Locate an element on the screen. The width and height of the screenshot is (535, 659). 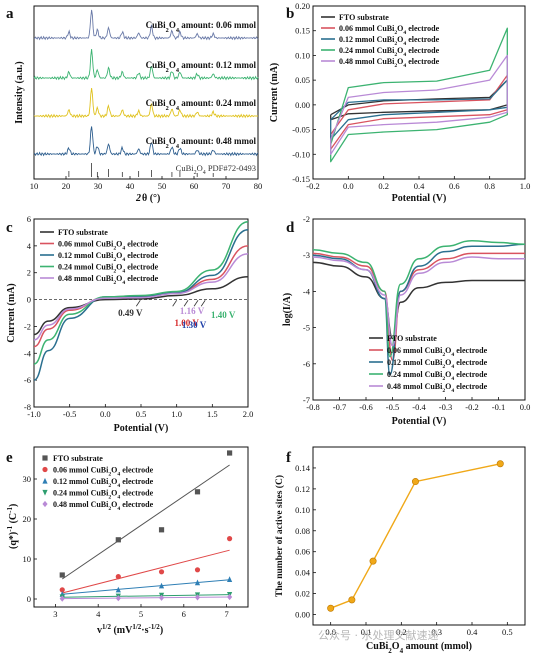
panel-c-ylabel: Current (mA) is located at coordinates (11, 313).